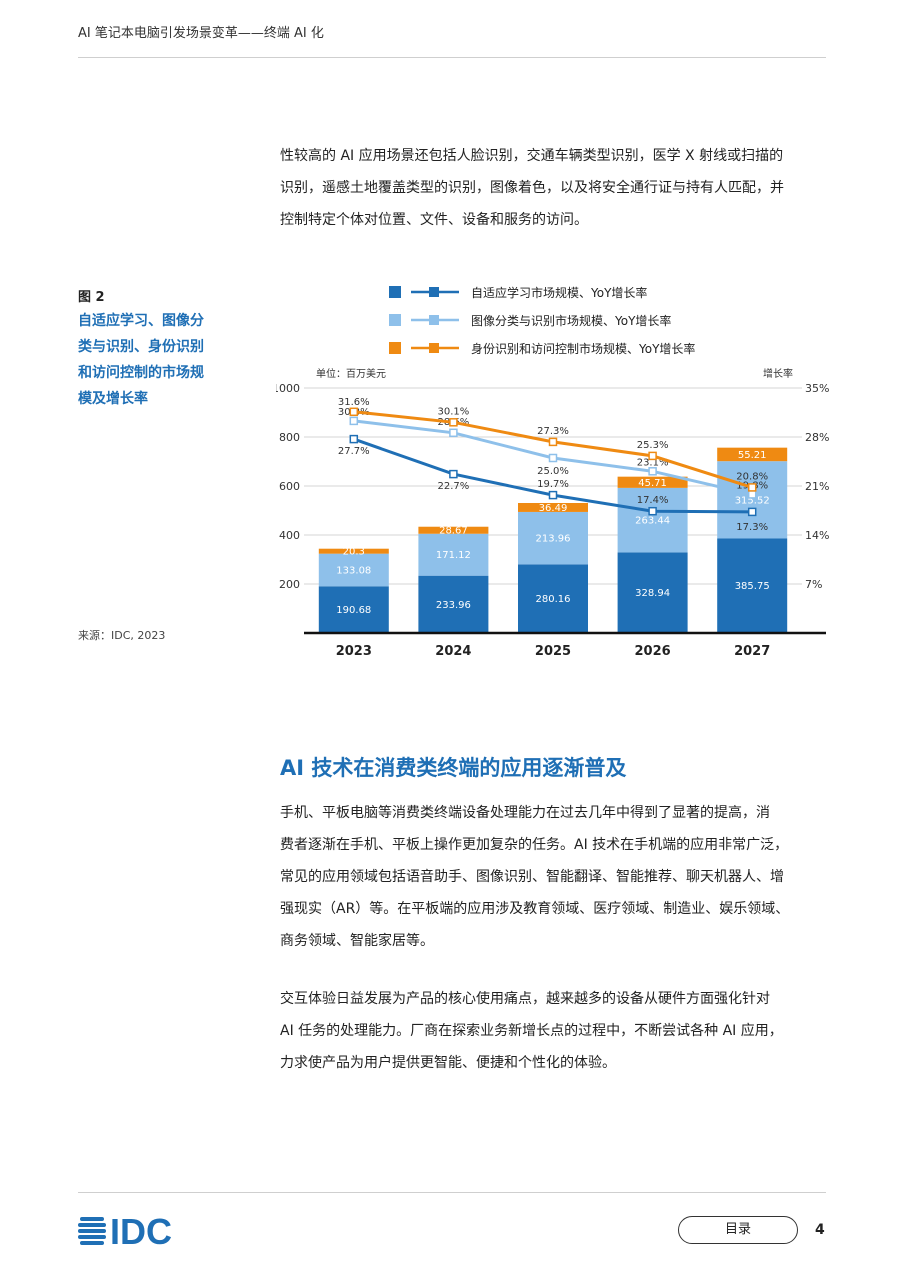 The width and height of the screenshot is (904, 1280). I want to click on figure-title: 自适应学习、图像分 类与识别、身份识别 和访问控制的市场规 模及增长率, so click(153, 360).